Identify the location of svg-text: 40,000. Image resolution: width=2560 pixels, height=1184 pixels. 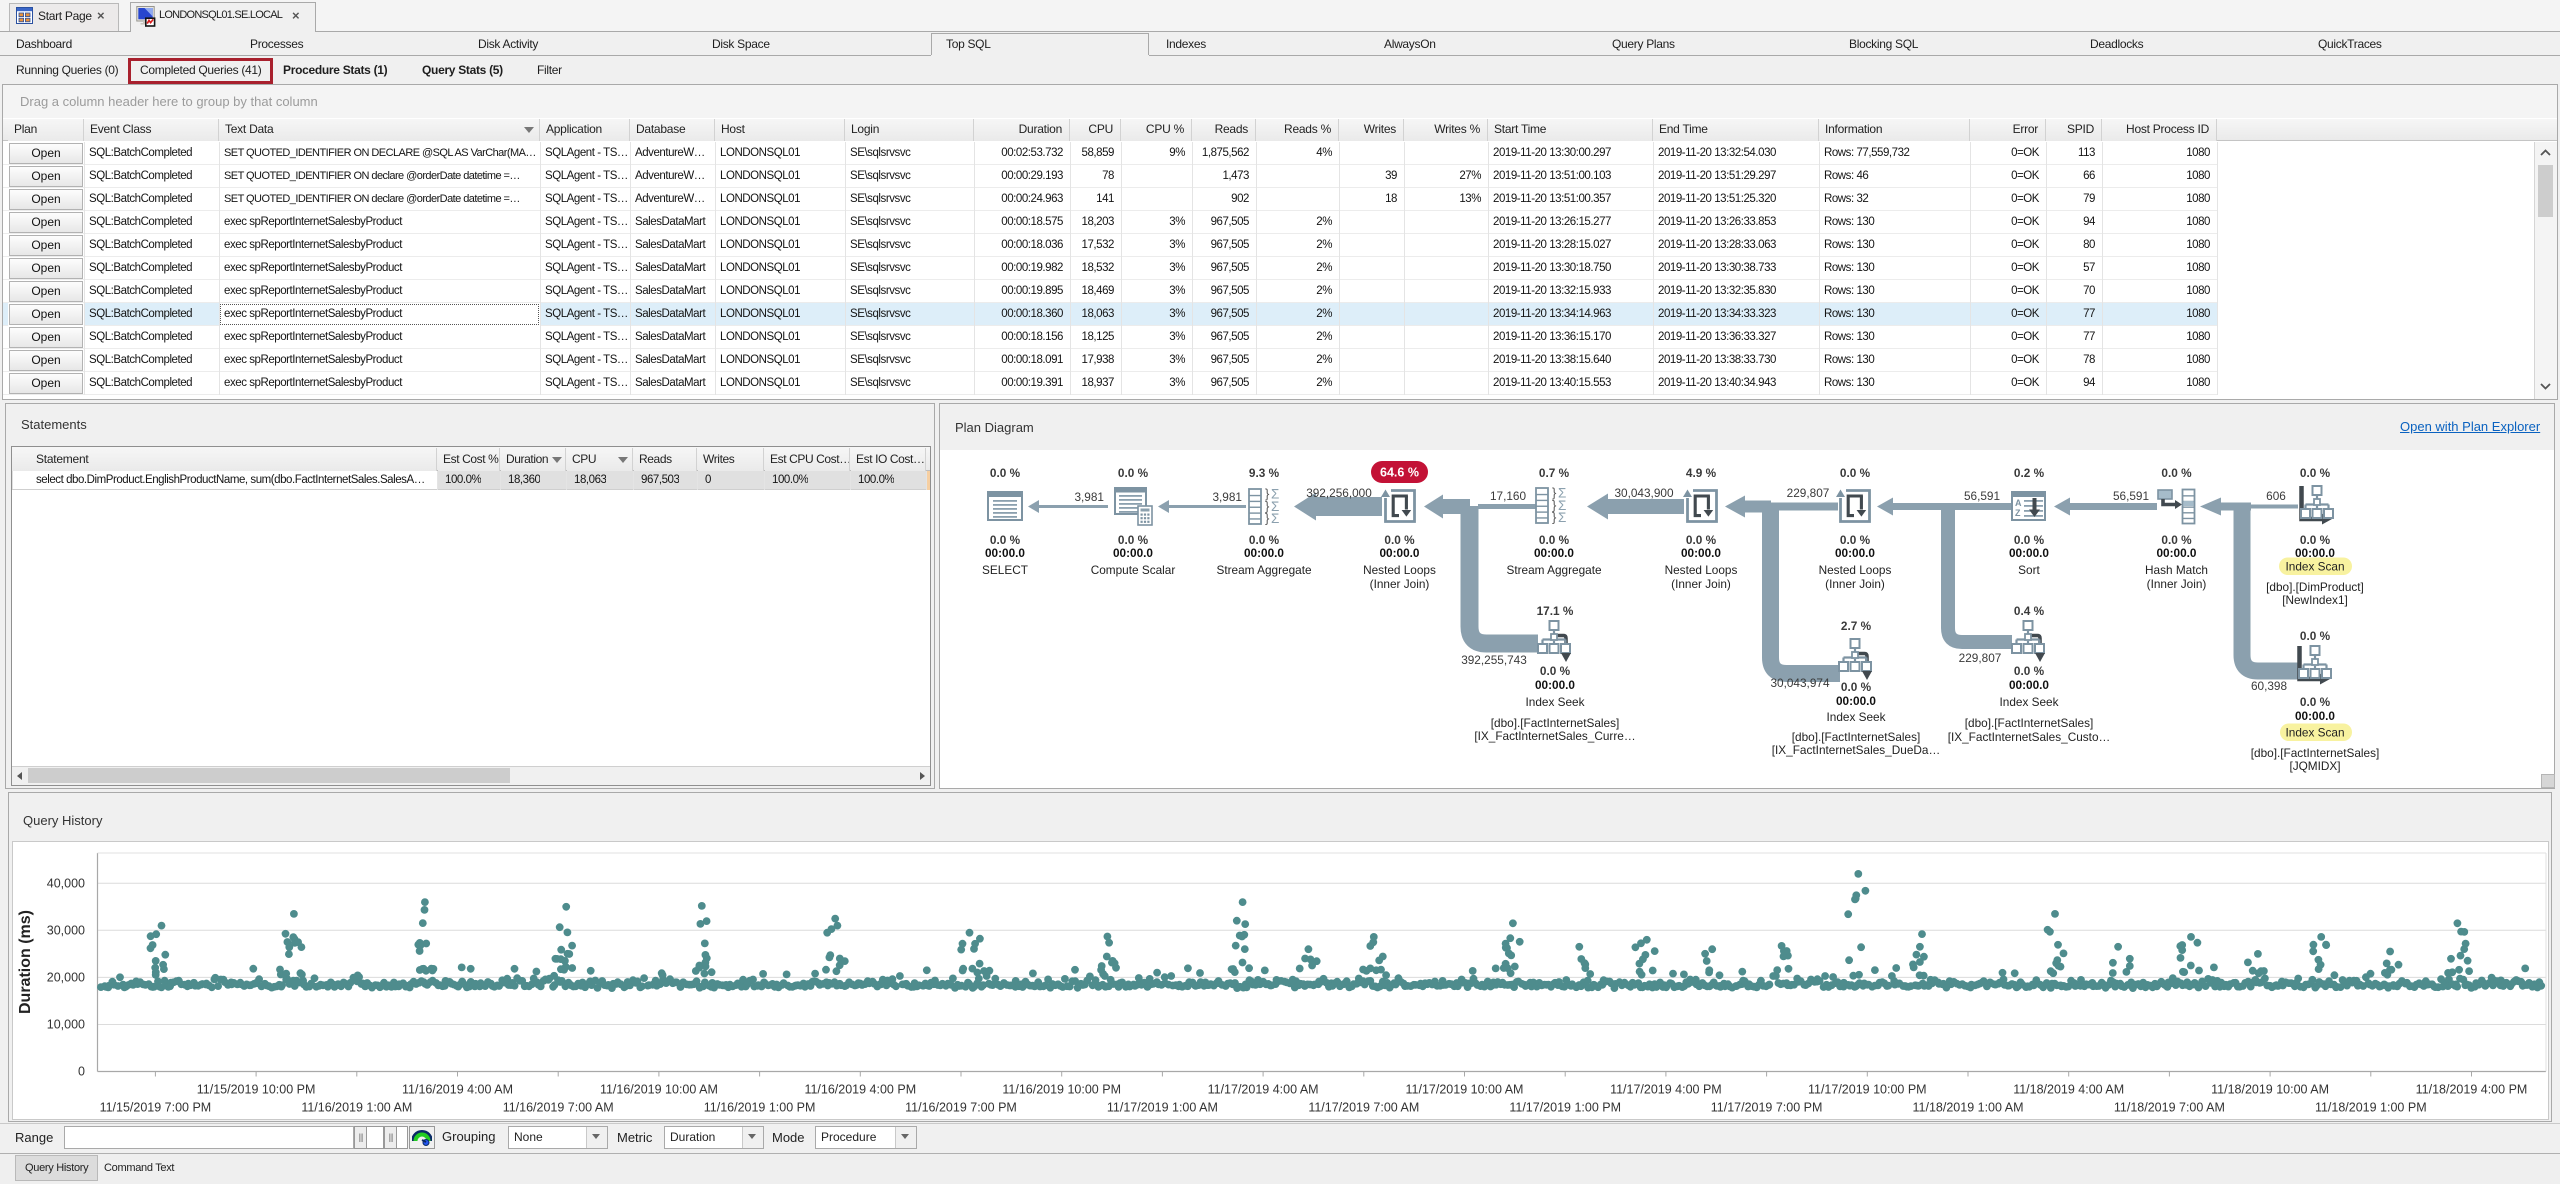
(66, 883).